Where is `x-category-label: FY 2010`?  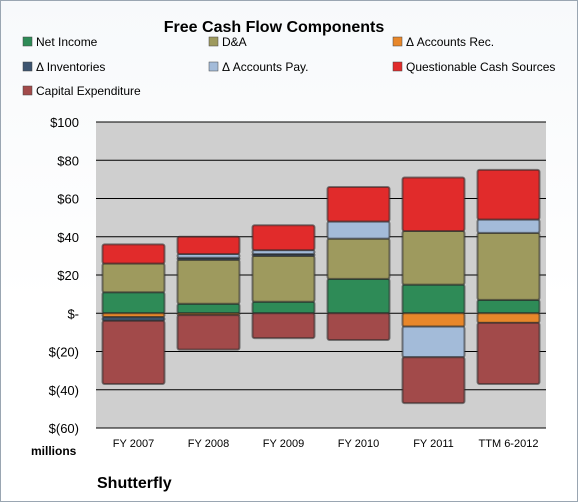
x-category-label: FY 2010 is located at coordinates (358, 444).